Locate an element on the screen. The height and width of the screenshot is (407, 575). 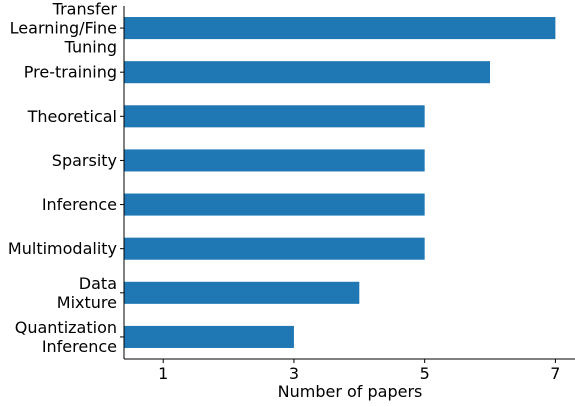
y-tick-label: Quantization Inference is located at coordinates (66, 337).